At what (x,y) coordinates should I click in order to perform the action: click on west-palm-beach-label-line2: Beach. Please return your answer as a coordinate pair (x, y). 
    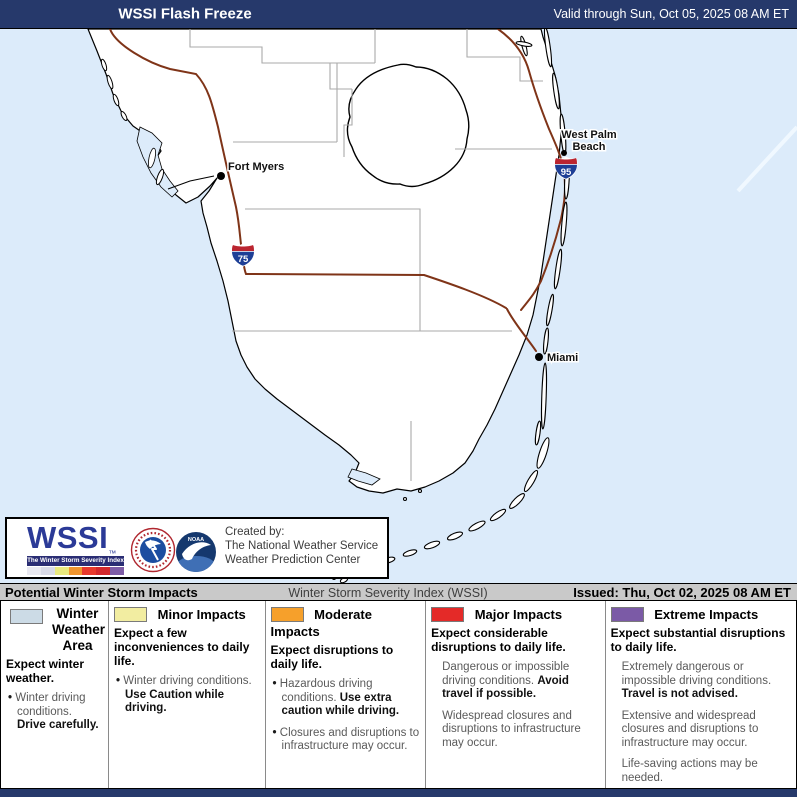
    Looking at the image, I should click on (588, 147).